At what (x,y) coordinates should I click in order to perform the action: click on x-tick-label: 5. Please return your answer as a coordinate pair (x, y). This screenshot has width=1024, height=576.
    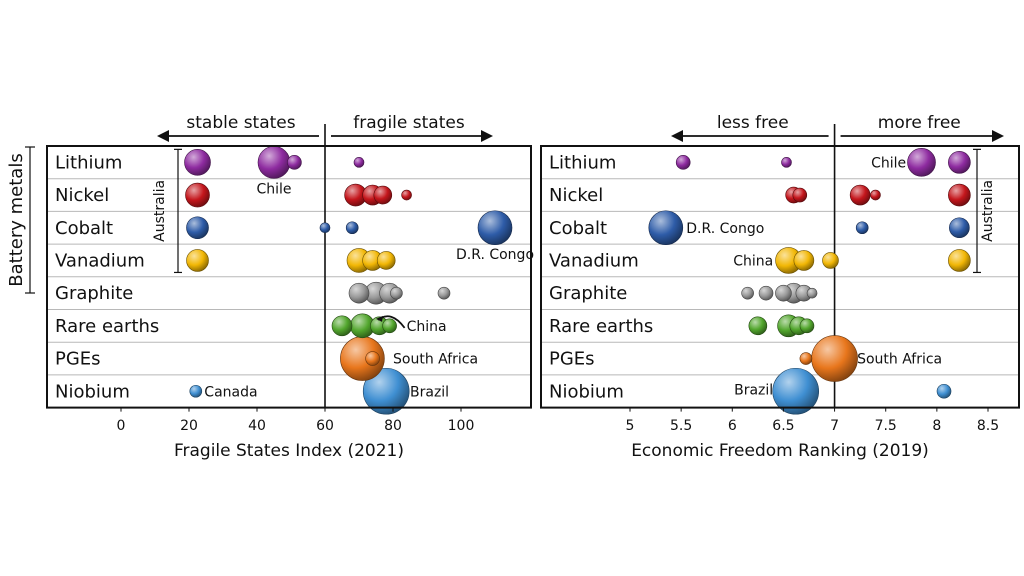
    Looking at the image, I should click on (630, 426).